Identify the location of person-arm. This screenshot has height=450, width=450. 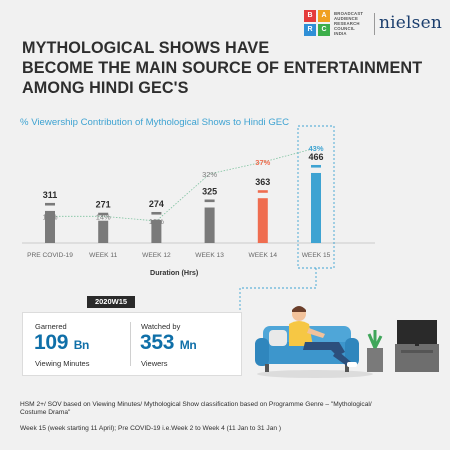
(316, 333).